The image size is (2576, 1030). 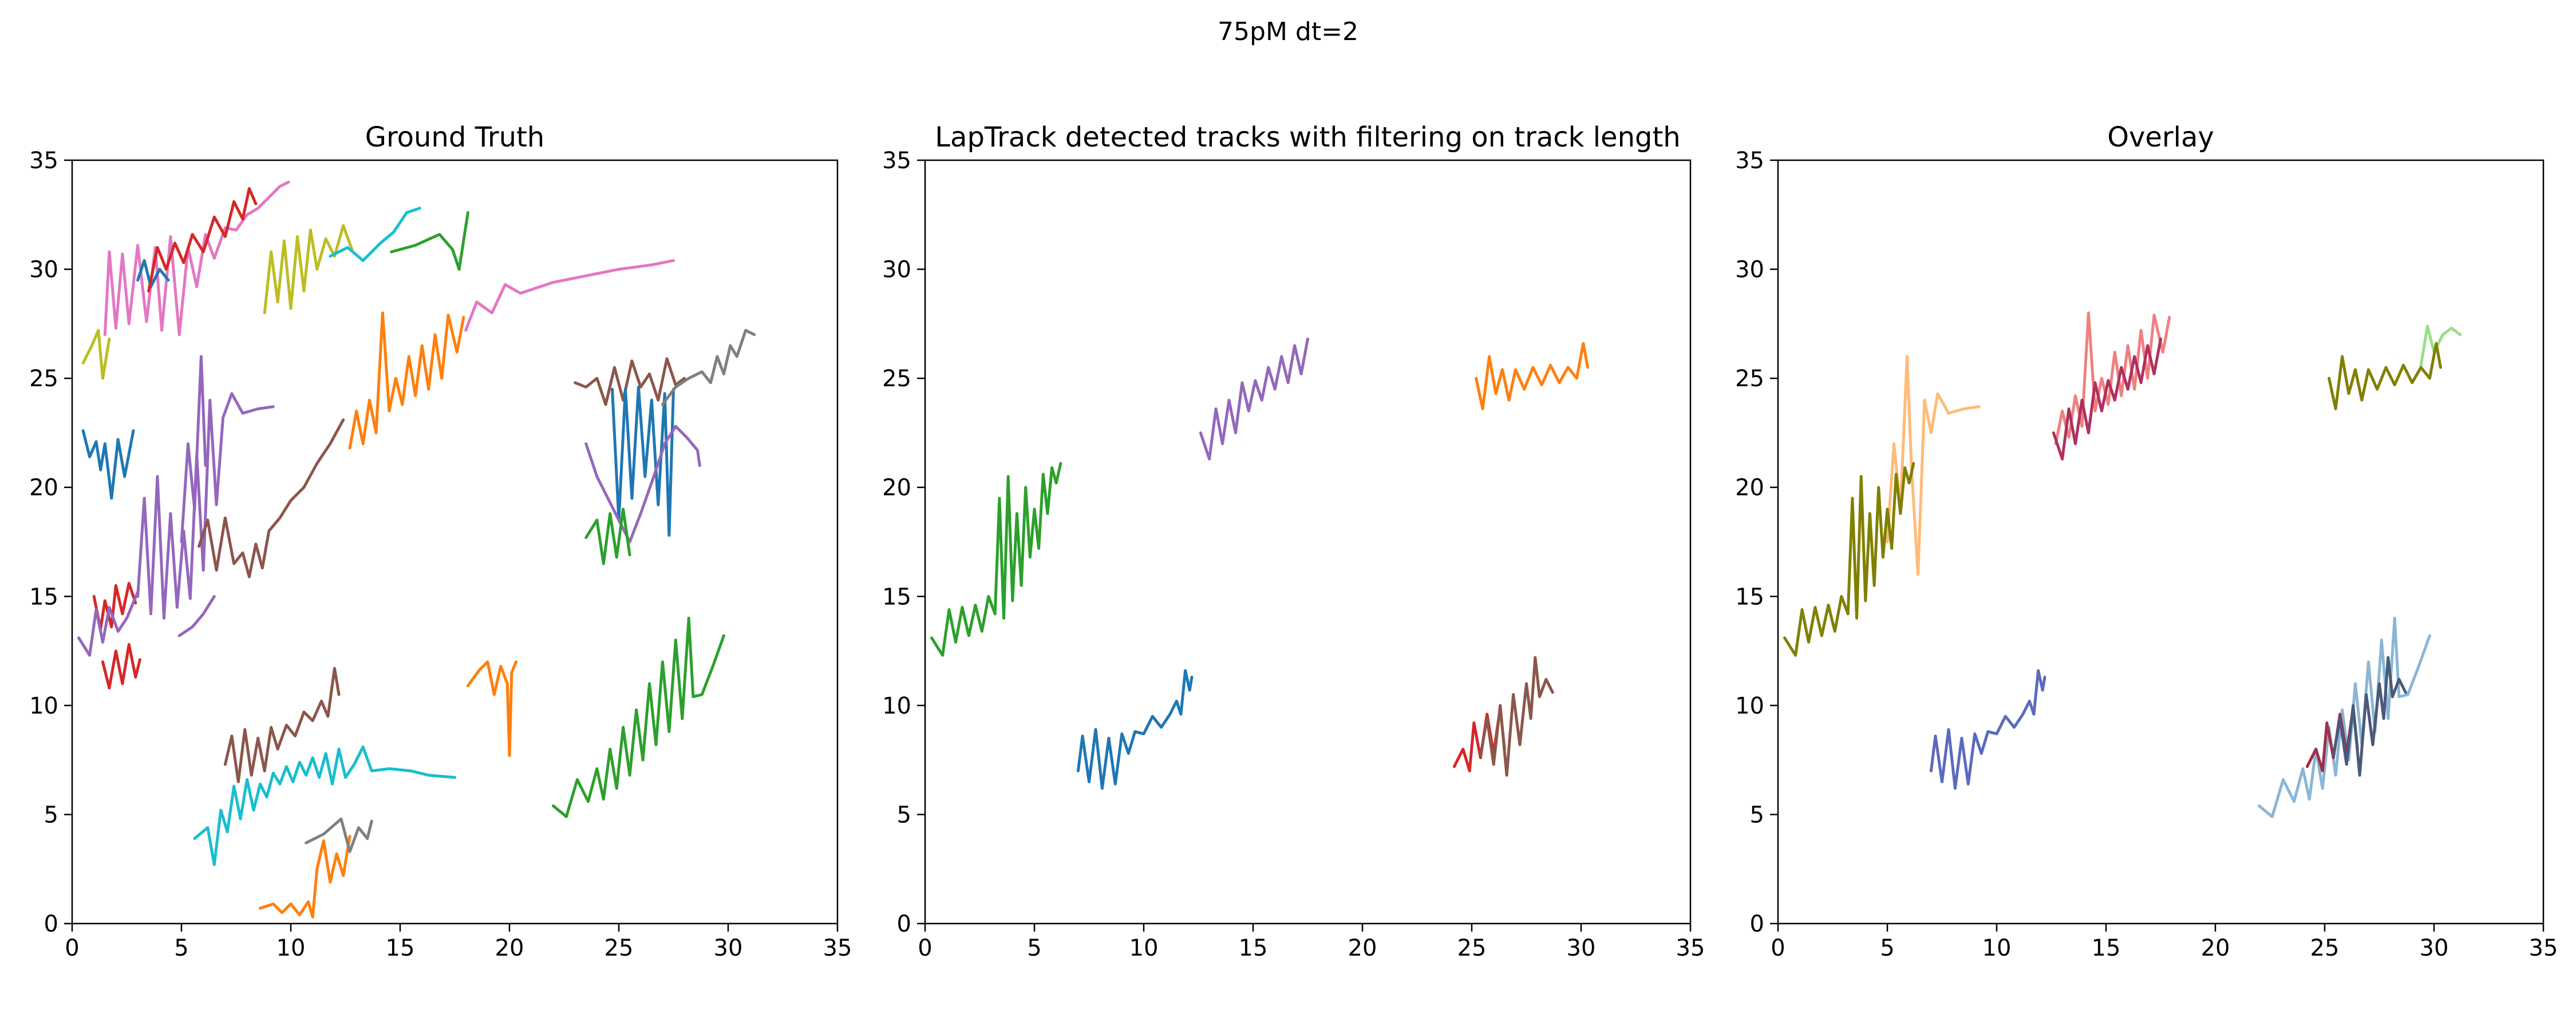 What do you see at coordinates (2160, 137) in the screenshot?
I see `subplot-title: Overlay` at bounding box center [2160, 137].